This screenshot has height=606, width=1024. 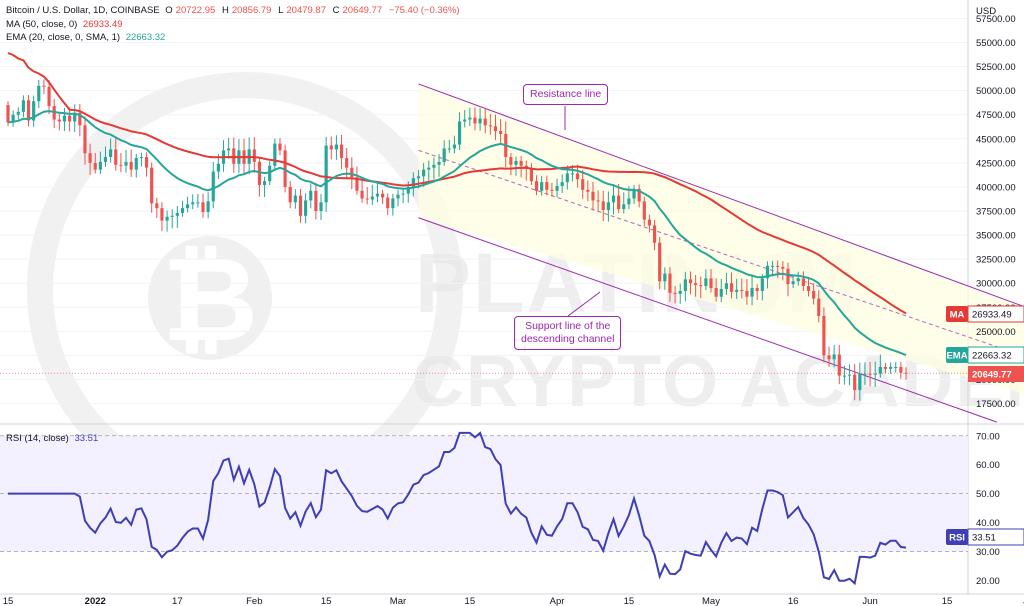 I want to click on support-annotation-line2: descending channel, so click(x=568, y=339).